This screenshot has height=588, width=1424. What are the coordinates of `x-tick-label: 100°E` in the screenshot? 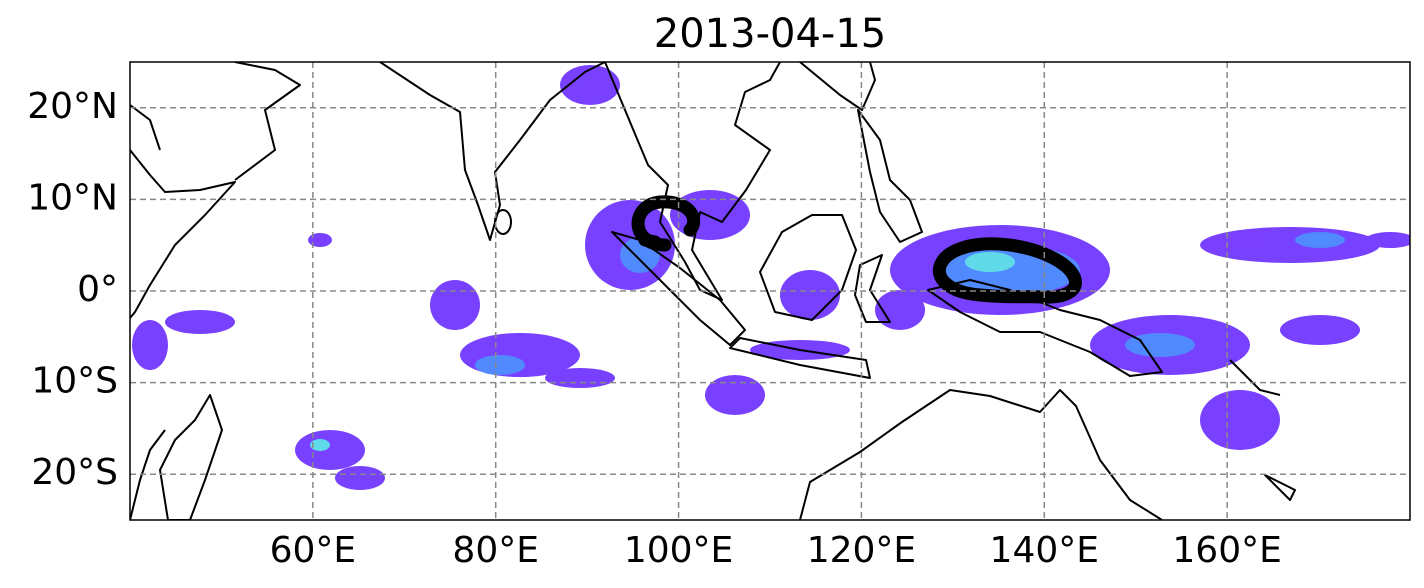 It's located at (678, 550).